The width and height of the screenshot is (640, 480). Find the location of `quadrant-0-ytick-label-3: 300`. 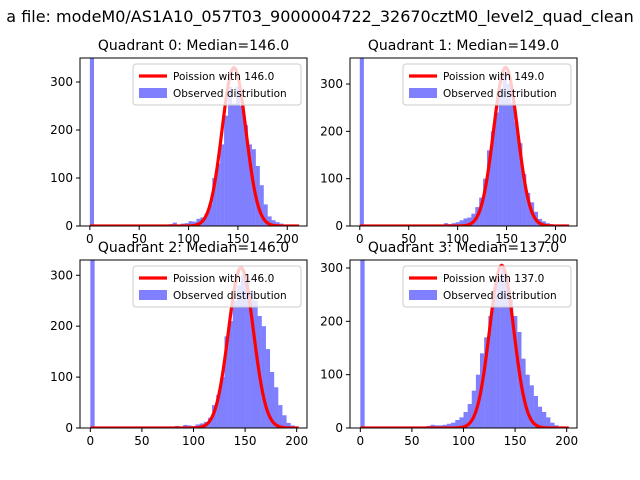

quadrant-0-ytick-label-3: 300 is located at coordinates (61, 82).